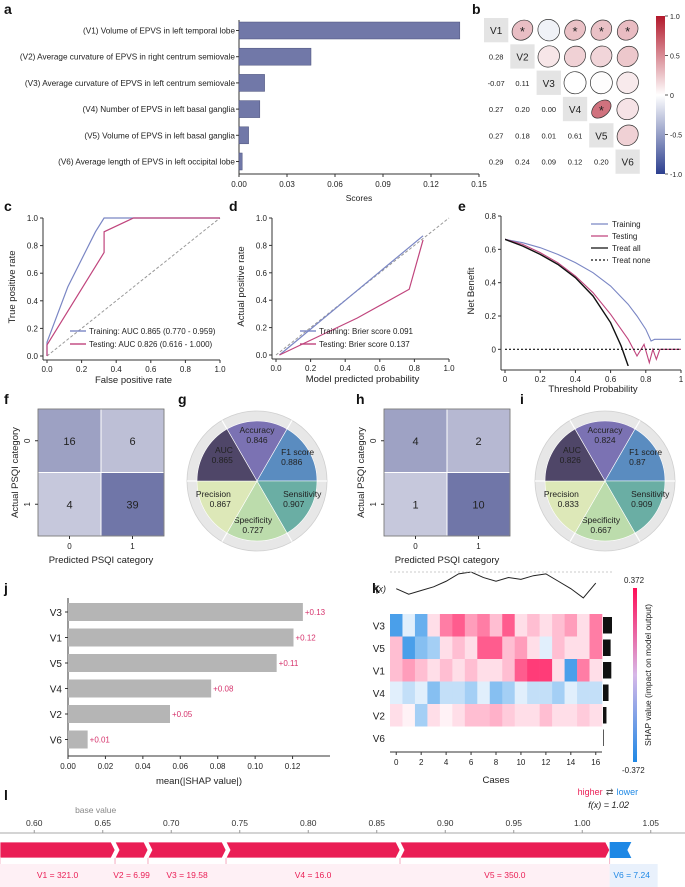  Describe the element at coordinates (213, 494) in the screenshot. I see `metric-label: Precision` at that location.